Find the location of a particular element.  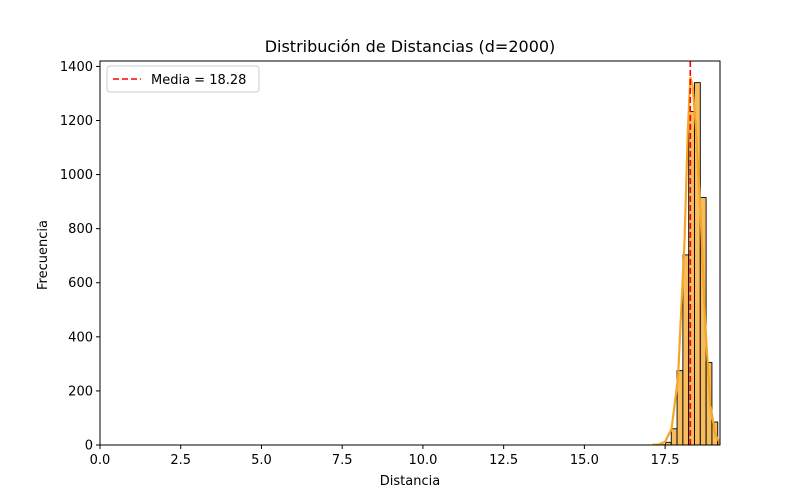

x-tick-label-3: 5.0 is located at coordinates (261, 460).